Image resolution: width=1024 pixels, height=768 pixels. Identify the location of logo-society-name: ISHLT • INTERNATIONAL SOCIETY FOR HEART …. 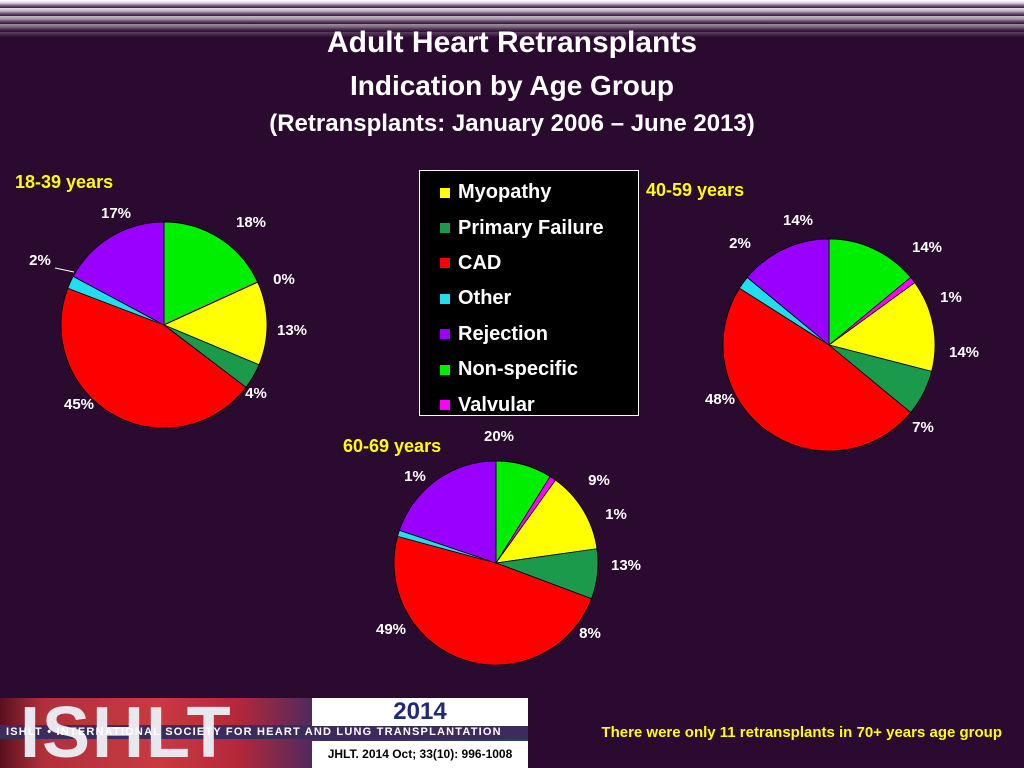
(254, 732).